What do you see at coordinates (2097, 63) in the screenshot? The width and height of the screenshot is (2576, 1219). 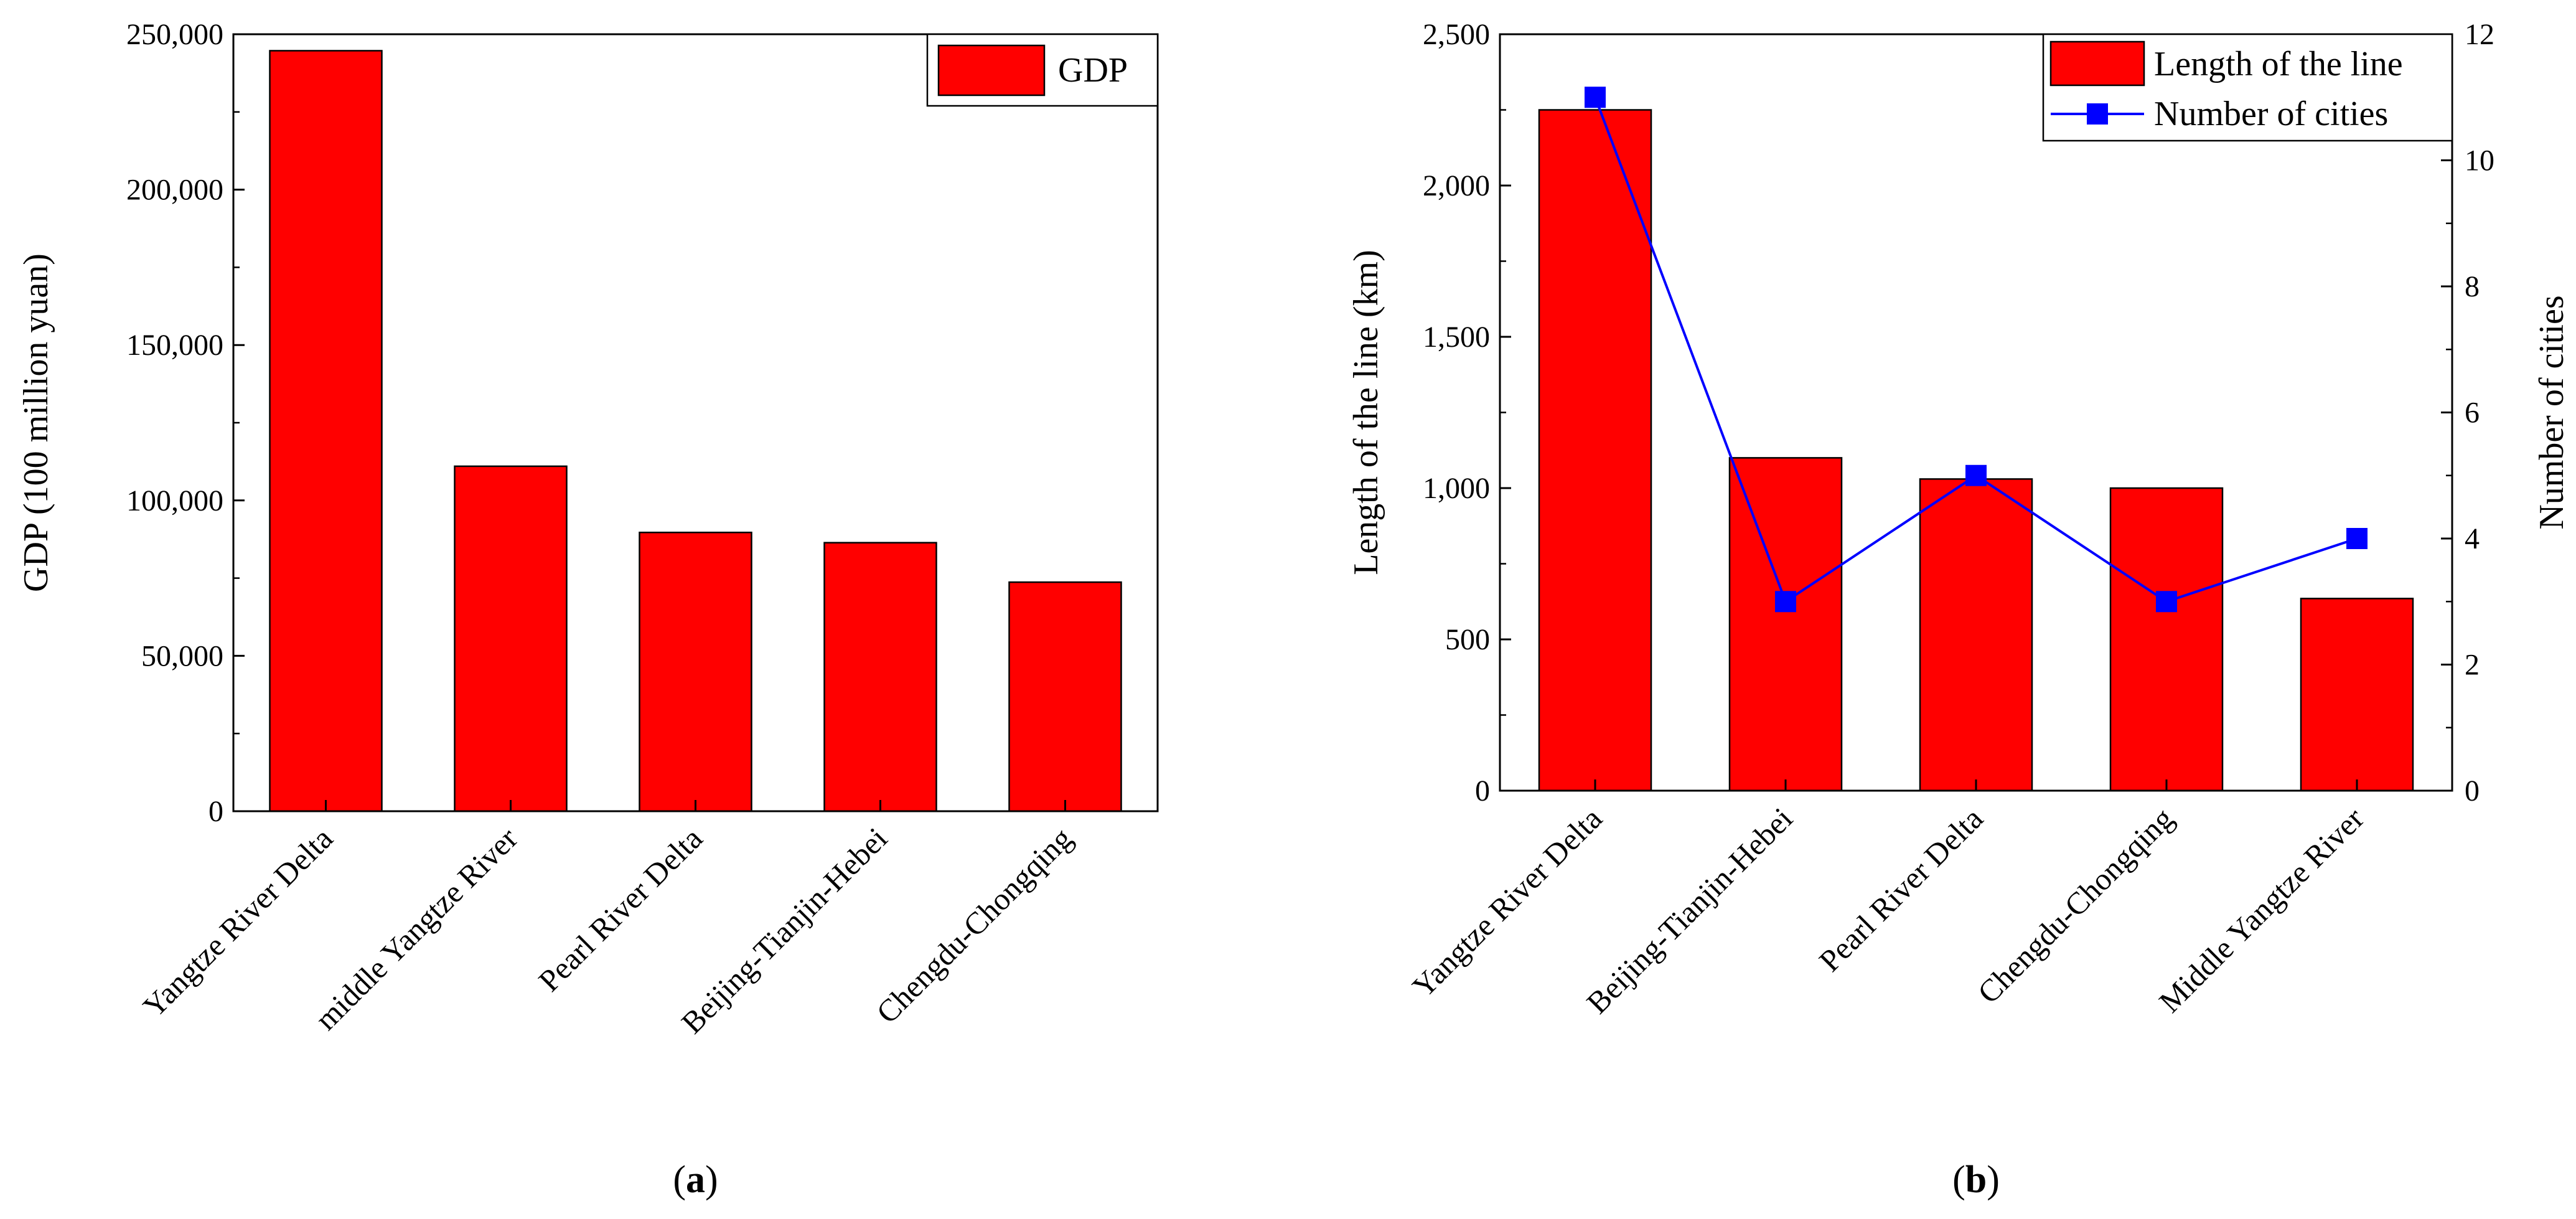 I see `legend-swatch-length` at bounding box center [2097, 63].